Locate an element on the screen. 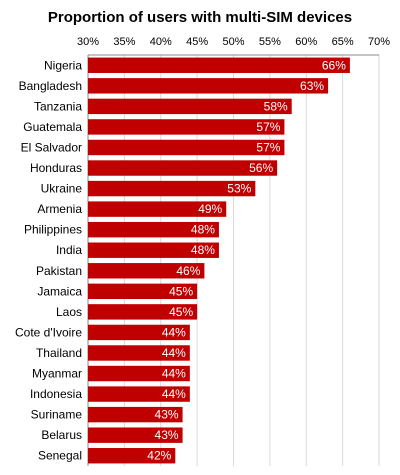  category-label: Laos is located at coordinates (69, 312).